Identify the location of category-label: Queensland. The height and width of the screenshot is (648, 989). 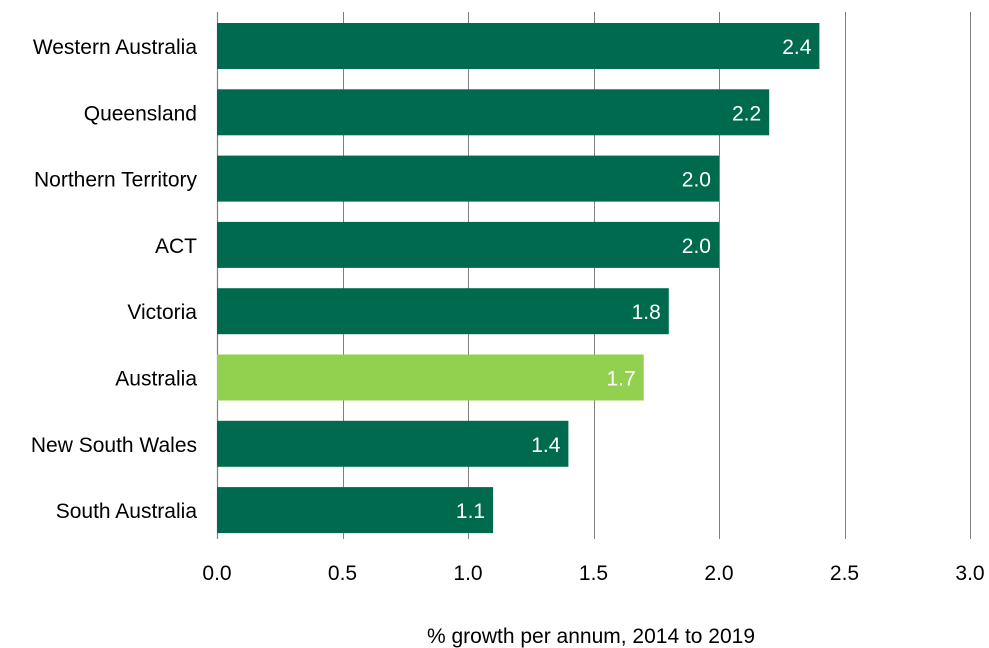
(140, 113).